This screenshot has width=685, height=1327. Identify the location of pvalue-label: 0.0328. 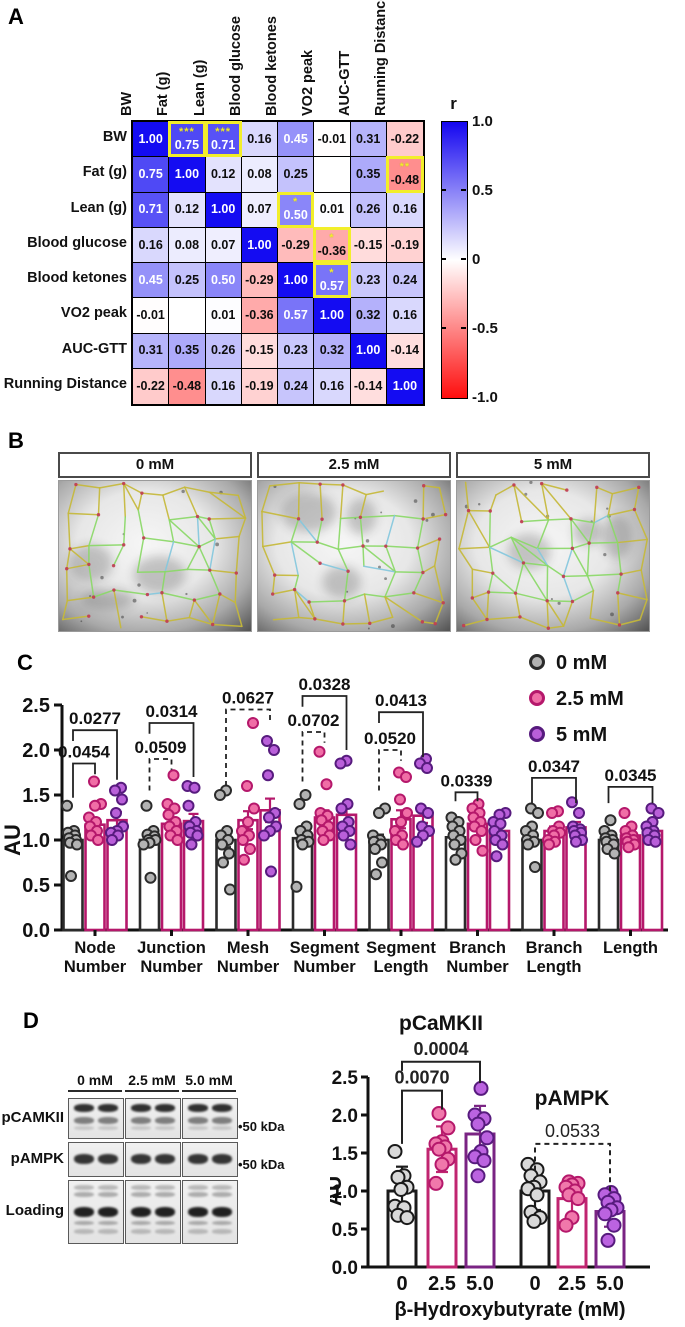
(325, 684).